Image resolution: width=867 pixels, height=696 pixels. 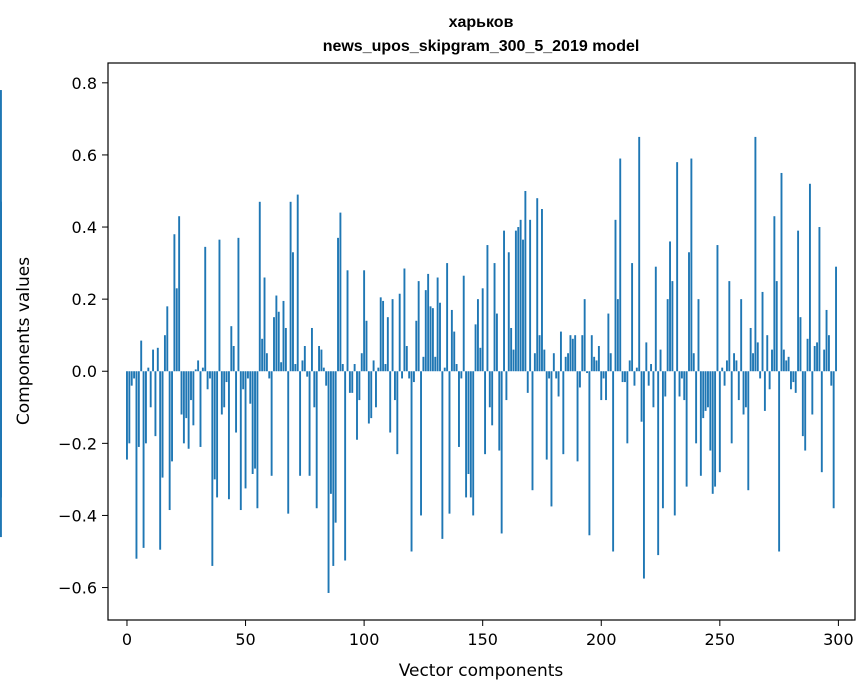 I want to click on x-tick-label: 100, so click(x=364, y=639).